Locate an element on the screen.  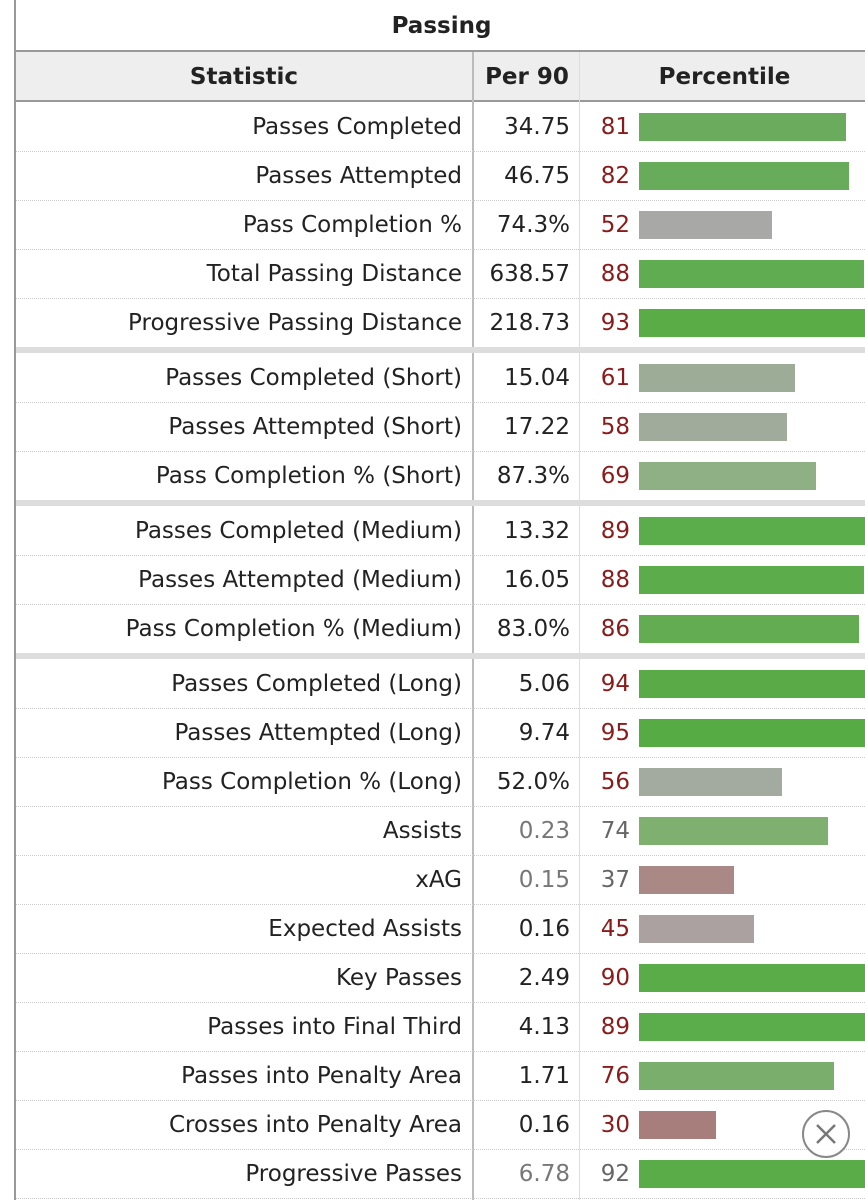
close-icon is located at coordinates (826, 1134).